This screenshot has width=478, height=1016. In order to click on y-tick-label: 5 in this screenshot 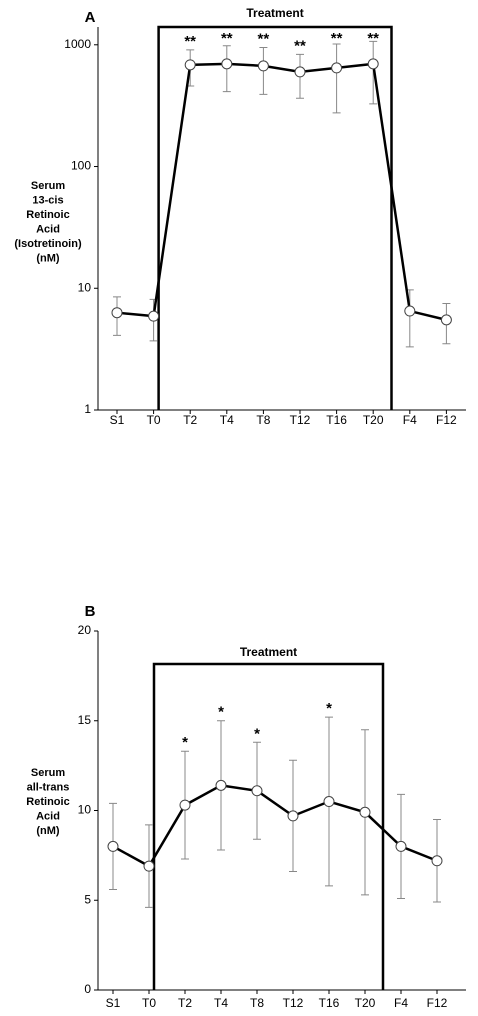, I will do `click(87, 899)`.